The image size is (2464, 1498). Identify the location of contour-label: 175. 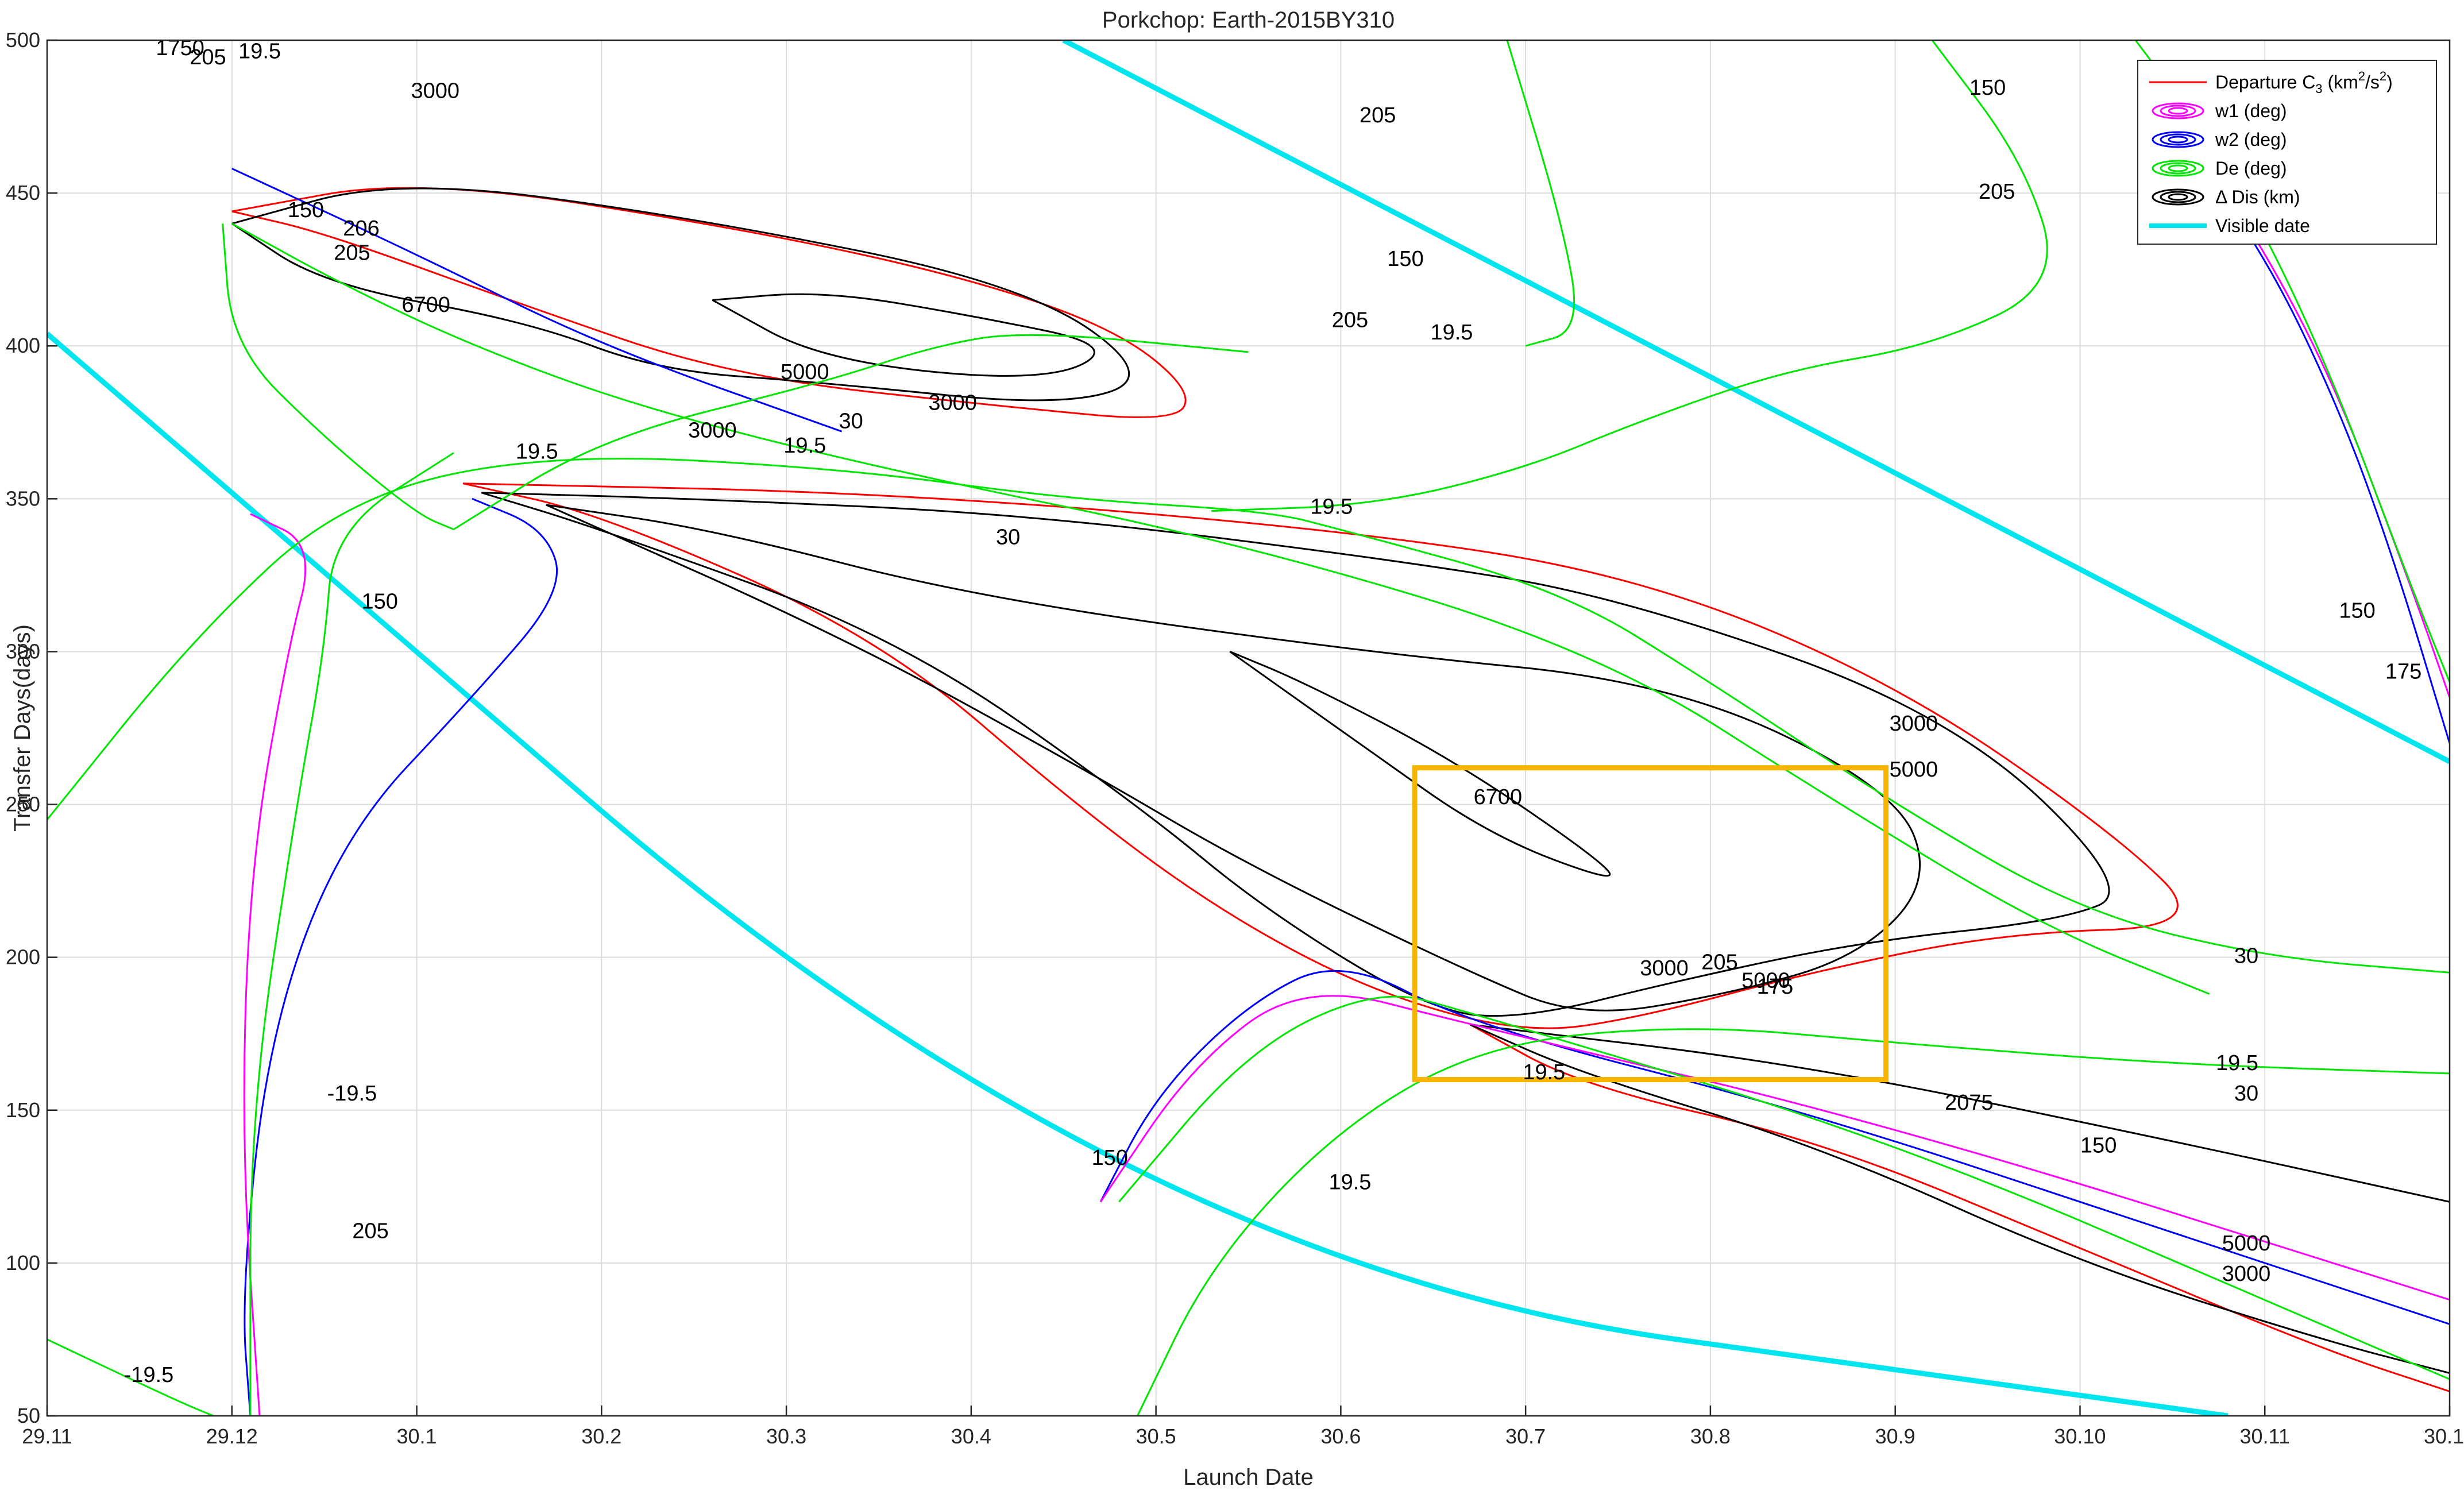
(1775, 987).